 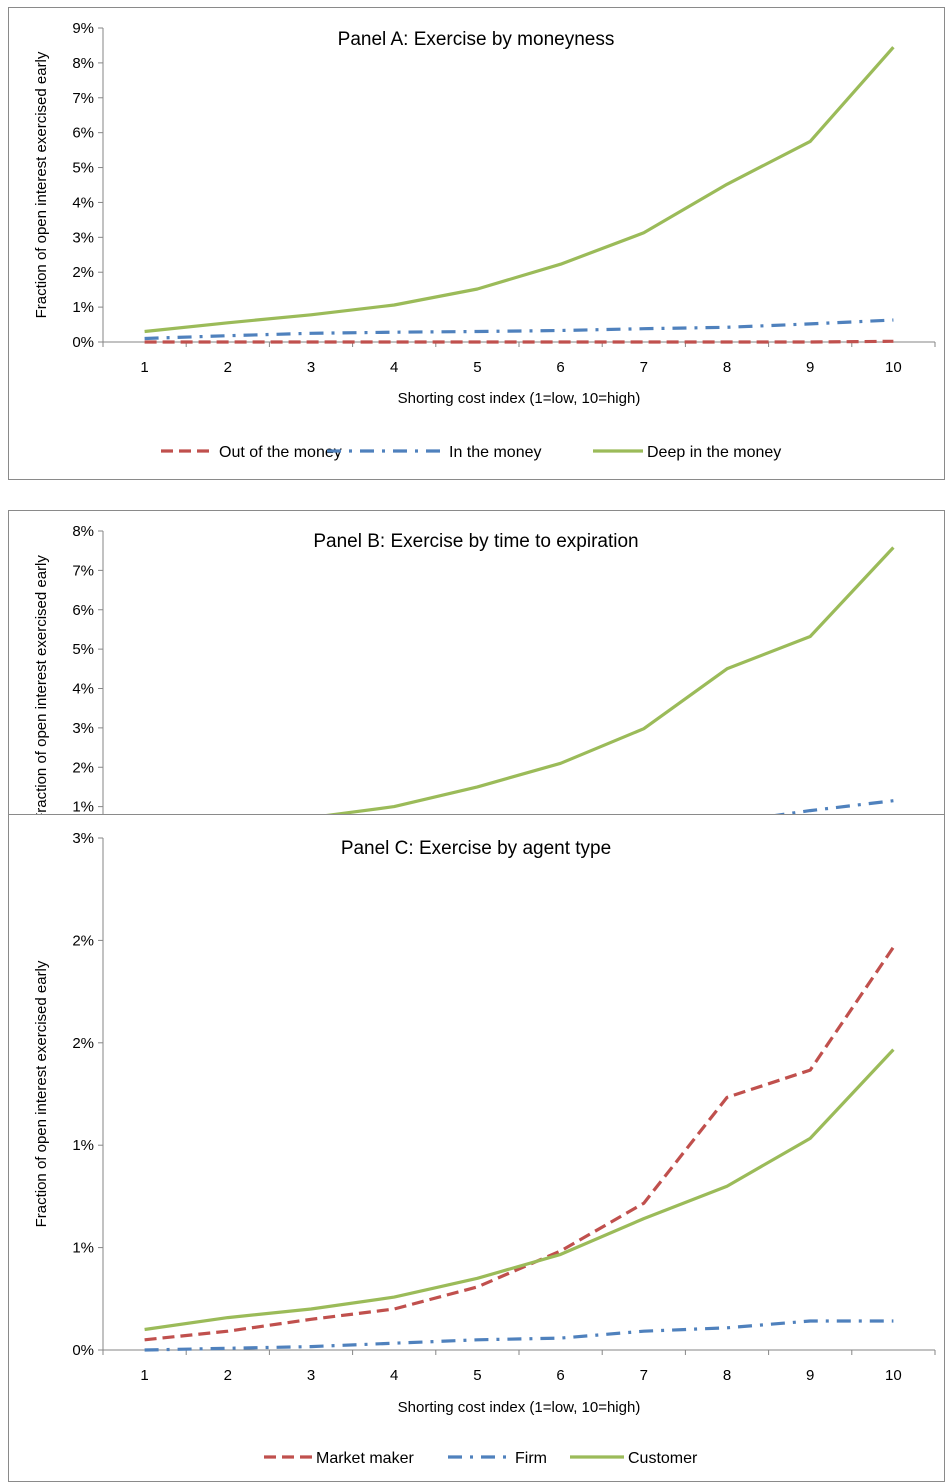 I want to click on legend-label: Out of the money, so click(x=280, y=452).